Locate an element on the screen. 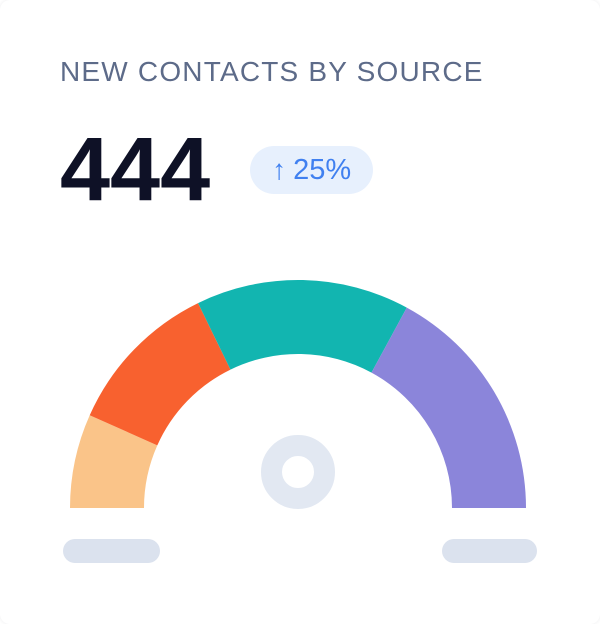 The width and height of the screenshot is (600, 624). arrow-up-icon: ↑ is located at coordinates (279, 169).